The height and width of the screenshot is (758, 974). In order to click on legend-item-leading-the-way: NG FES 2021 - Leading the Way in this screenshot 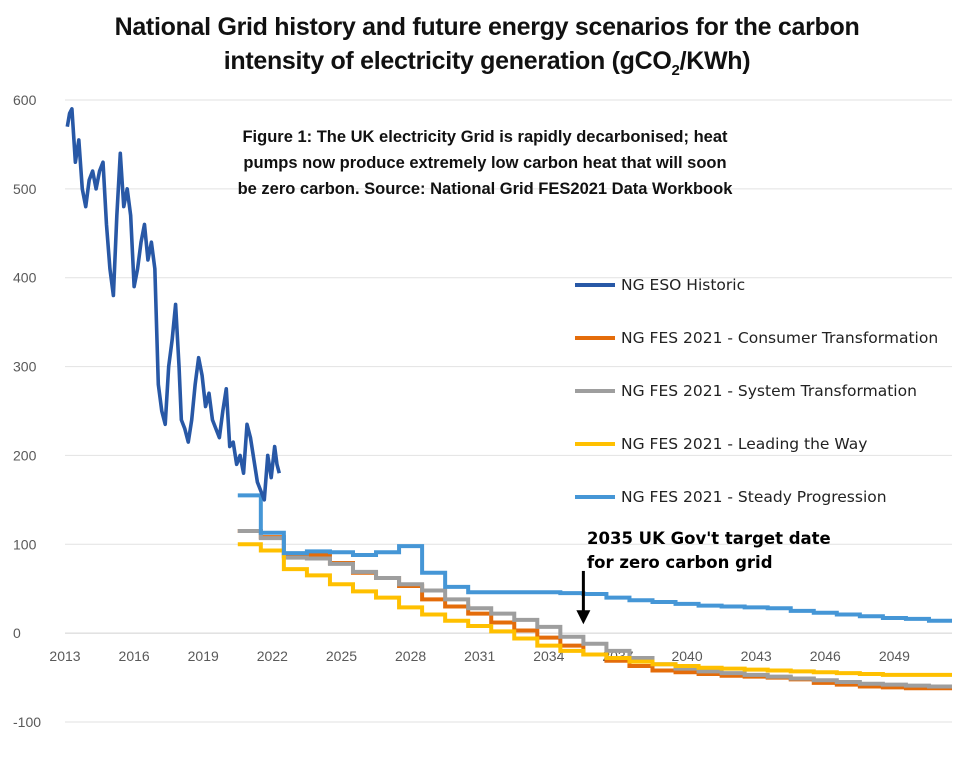, I will do `click(756, 443)`.